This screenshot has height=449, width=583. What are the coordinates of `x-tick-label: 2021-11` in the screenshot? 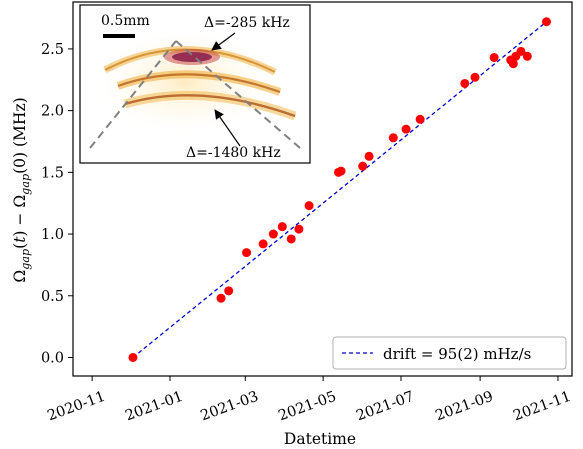 It's located at (542, 407).